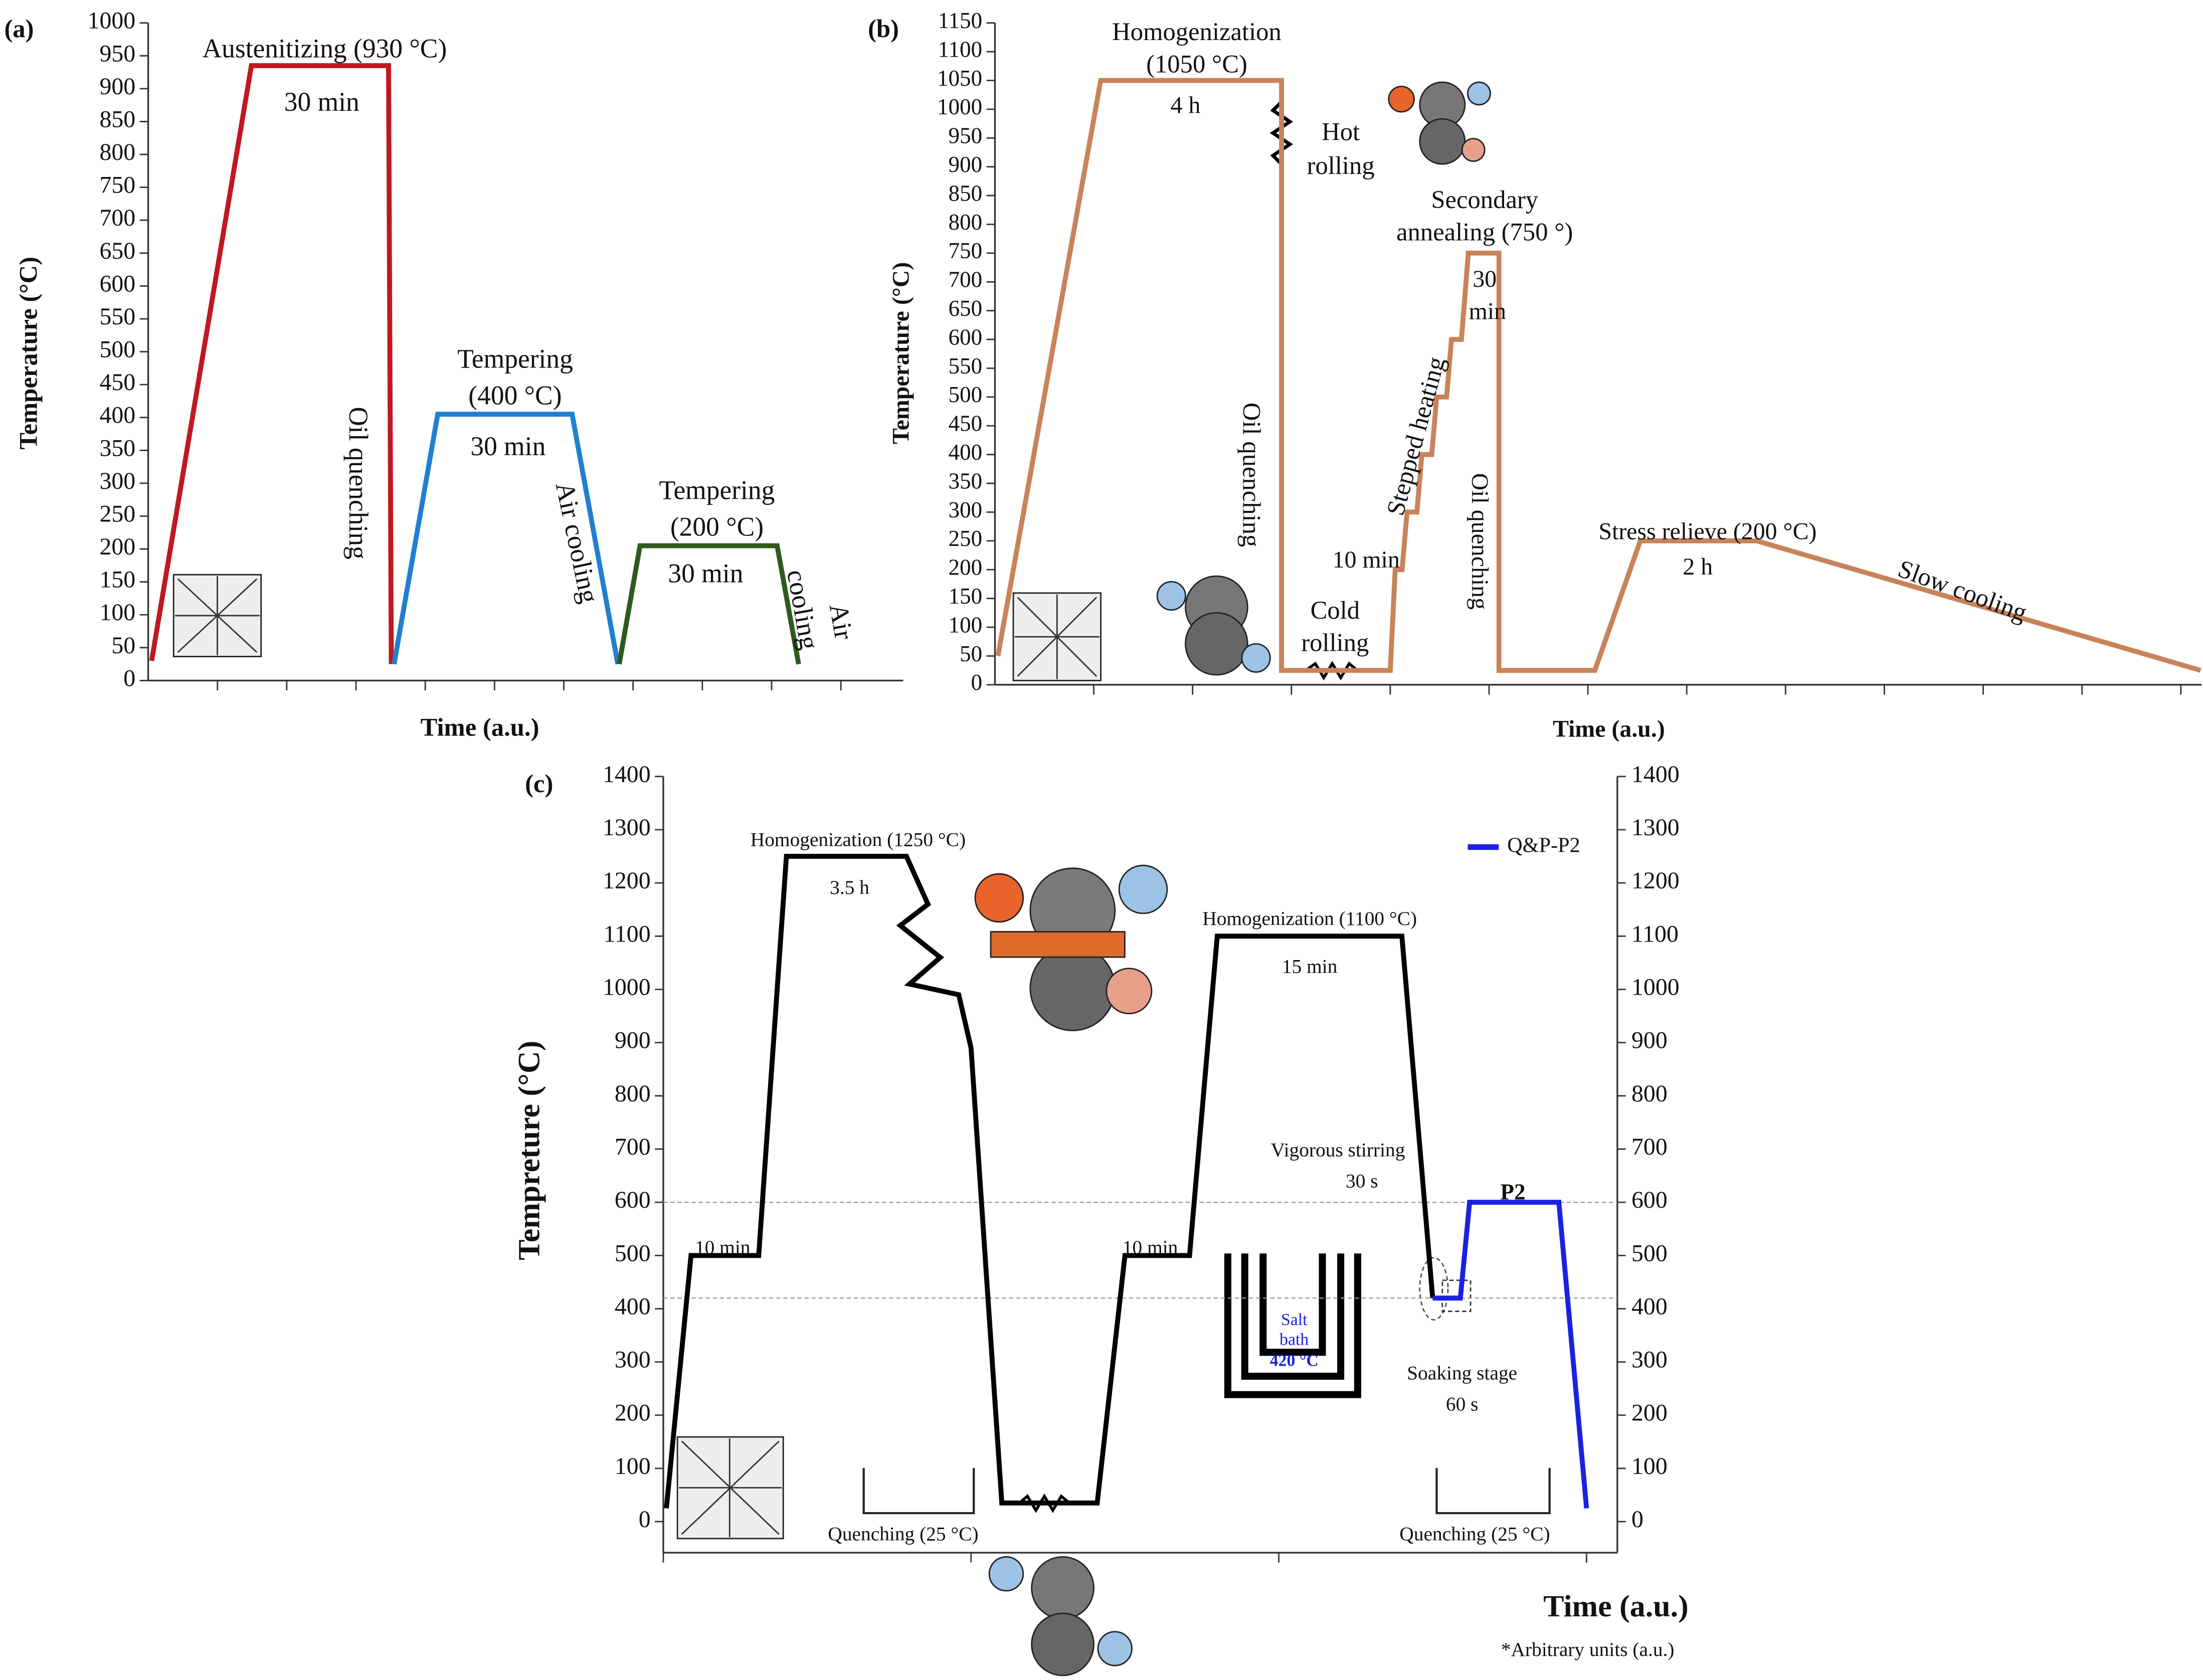 This screenshot has width=2203, height=1680. I want to click on y2-tick-label: 600, so click(1650, 1200).